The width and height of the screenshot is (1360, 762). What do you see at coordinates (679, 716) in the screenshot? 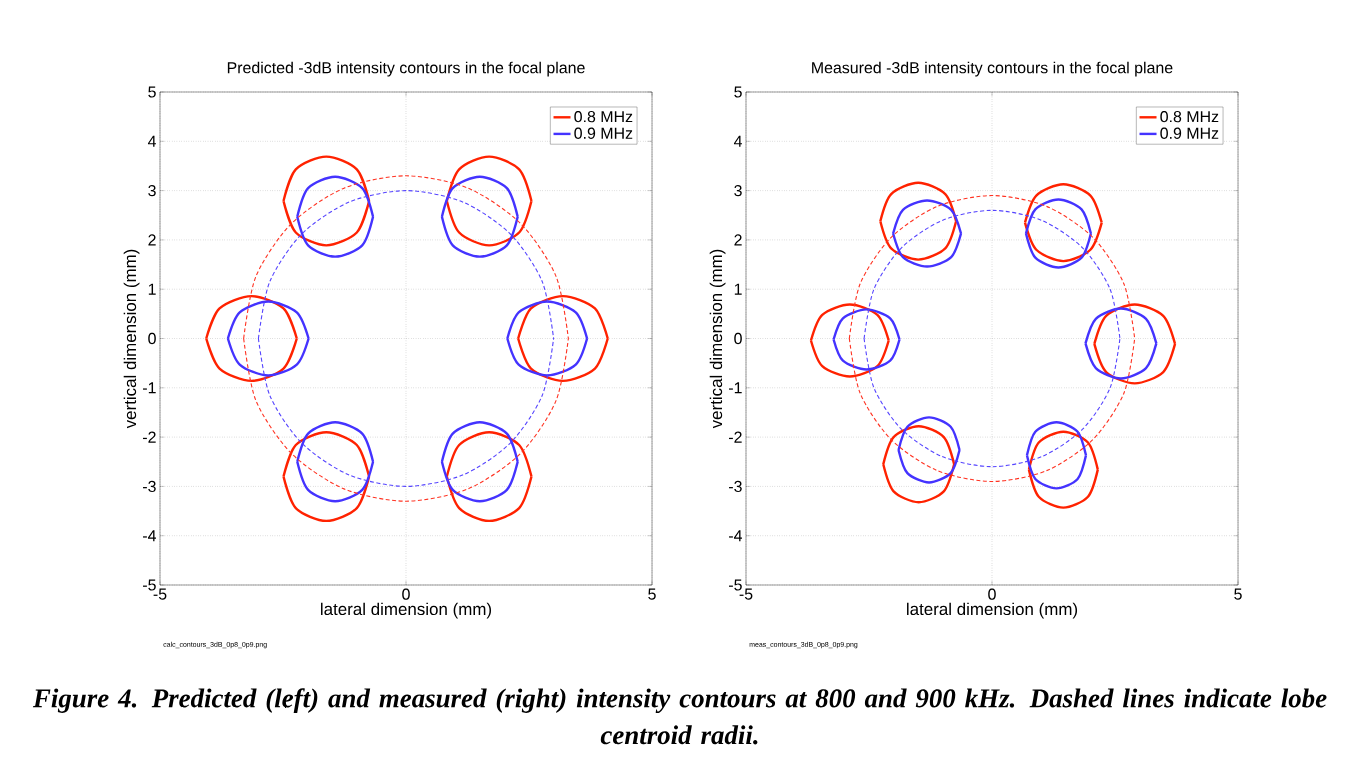
I see `caption: Figure 4. Predicted (left) and measured (right) intensity contours at 800 and 900 kHz. Dashed lines indicate lobe centroid radii.` at bounding box center [679, 716].